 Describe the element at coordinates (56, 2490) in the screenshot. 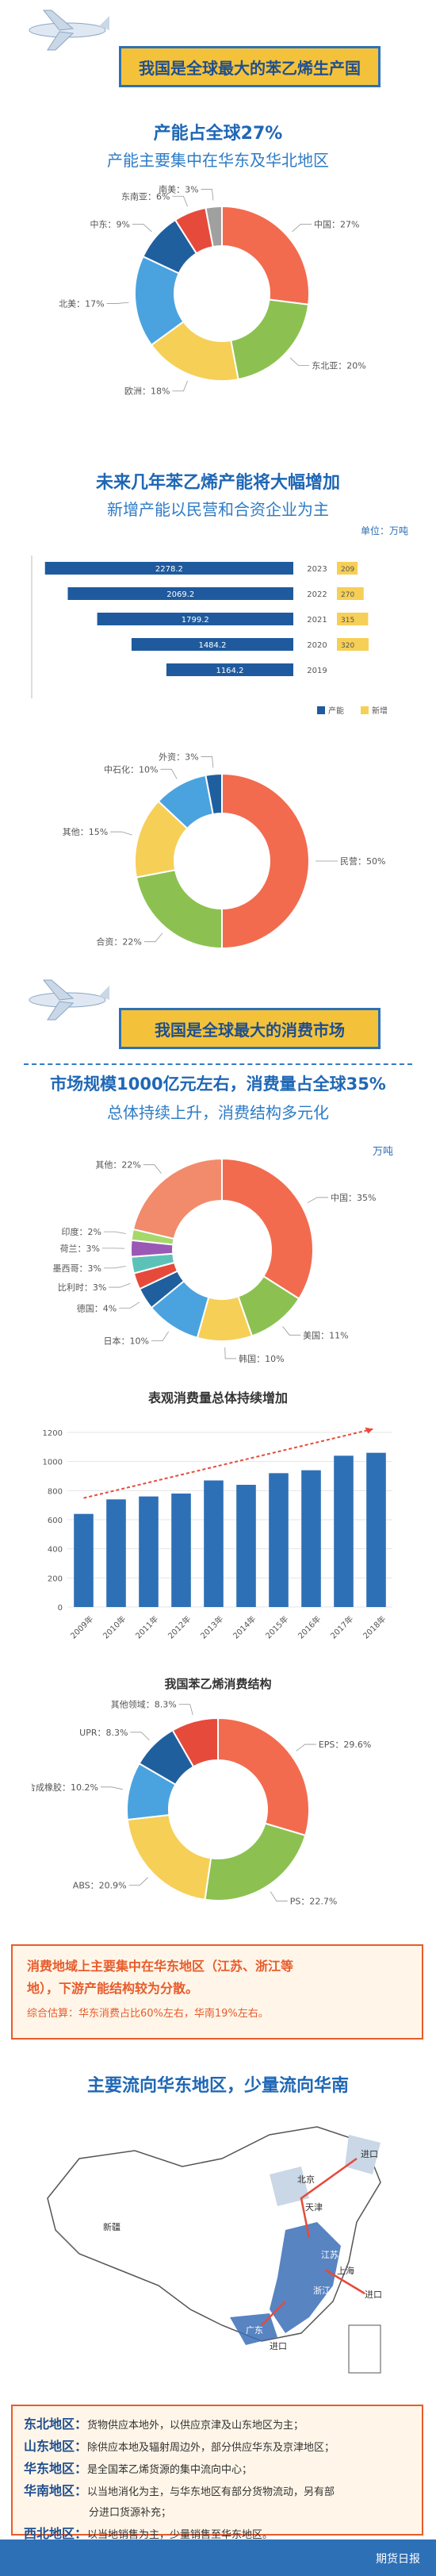

I see `region-name: 华南地区：` at that location.